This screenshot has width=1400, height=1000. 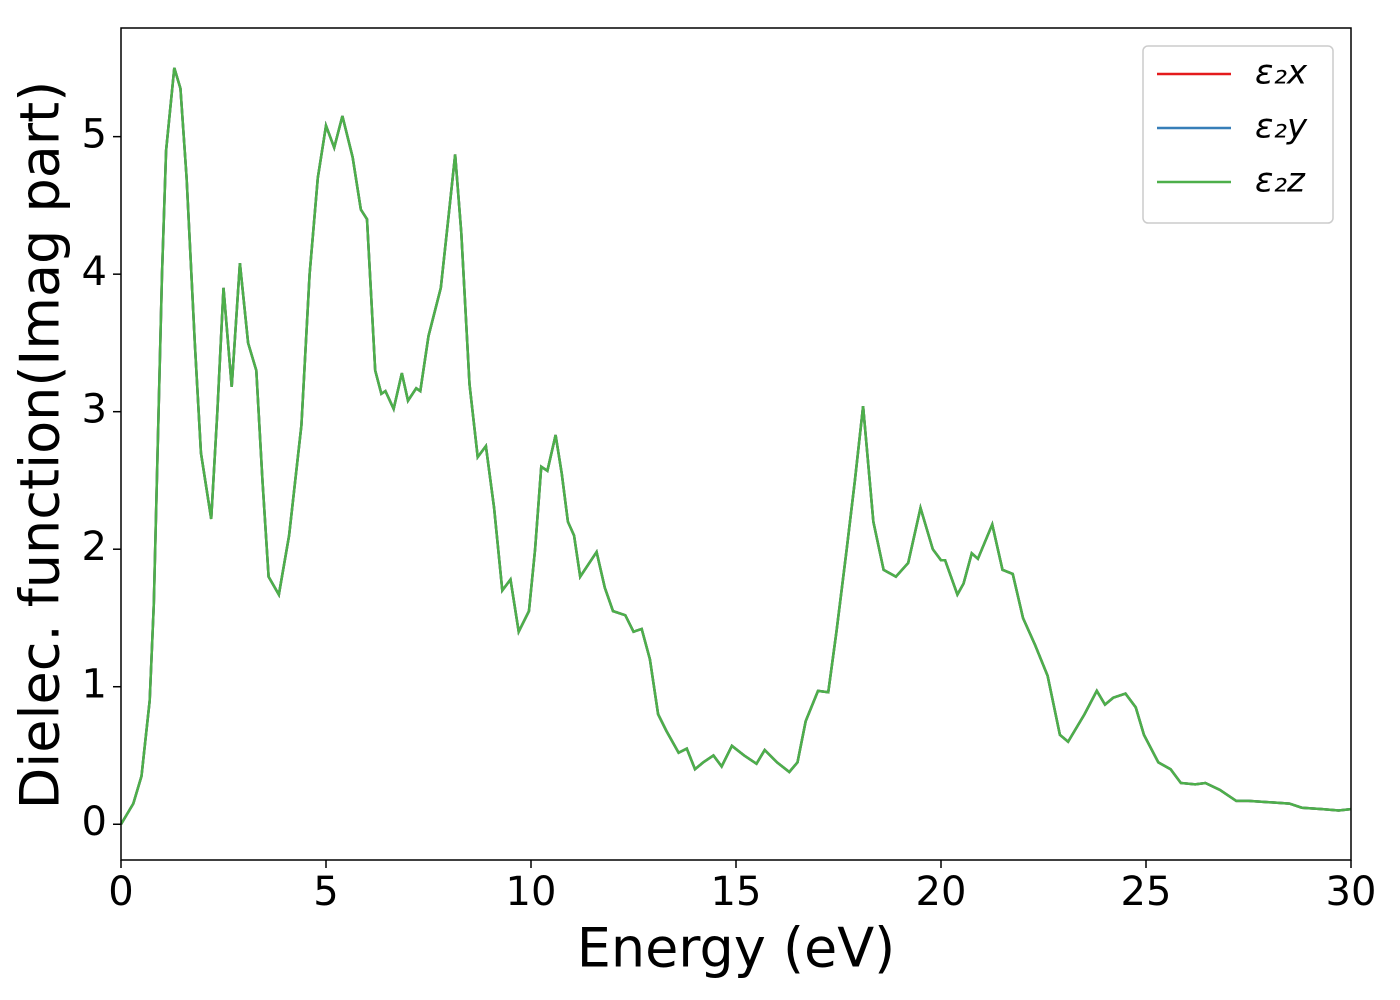 What do you see at coordinates (40, 445) in the screenshot?
I see `y-axis-label: Dielec. function(Imag part)` at bounding box center [40, 445].